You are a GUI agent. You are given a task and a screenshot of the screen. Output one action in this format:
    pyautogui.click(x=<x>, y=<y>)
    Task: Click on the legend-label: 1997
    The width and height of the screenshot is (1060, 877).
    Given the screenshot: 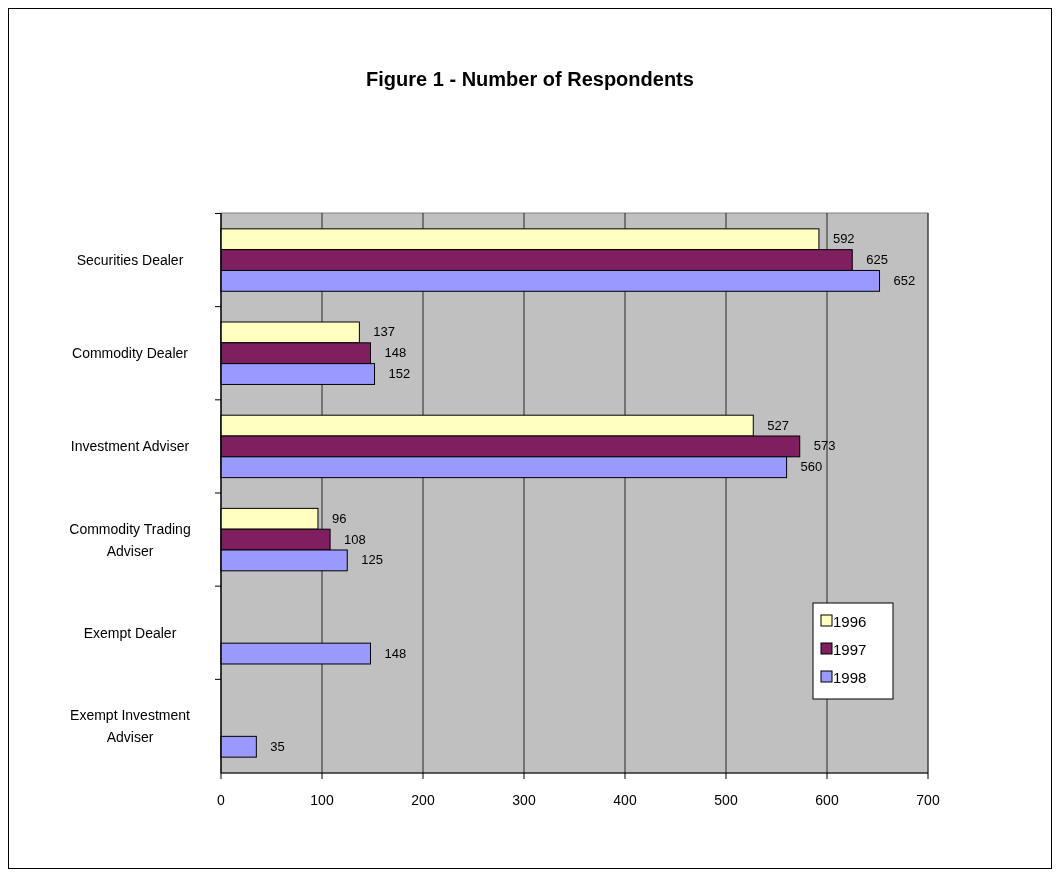 What is the action you would take?
    pyautogui.click(x=850, y=649)
    